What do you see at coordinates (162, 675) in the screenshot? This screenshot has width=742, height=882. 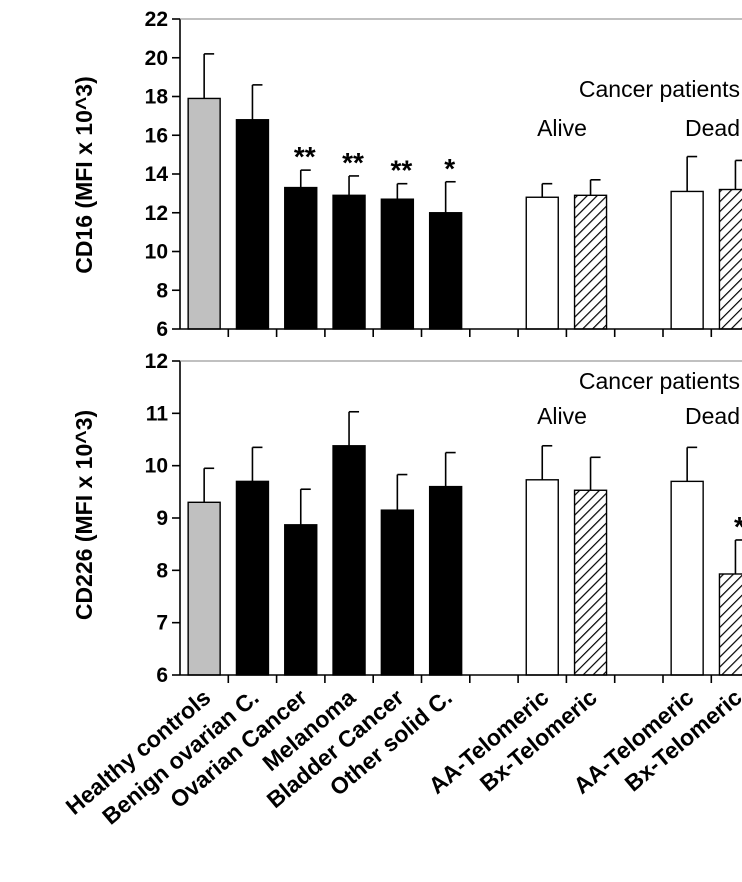 I see `cd226-y-tick-label: 6` at bounding box center [162, 675].